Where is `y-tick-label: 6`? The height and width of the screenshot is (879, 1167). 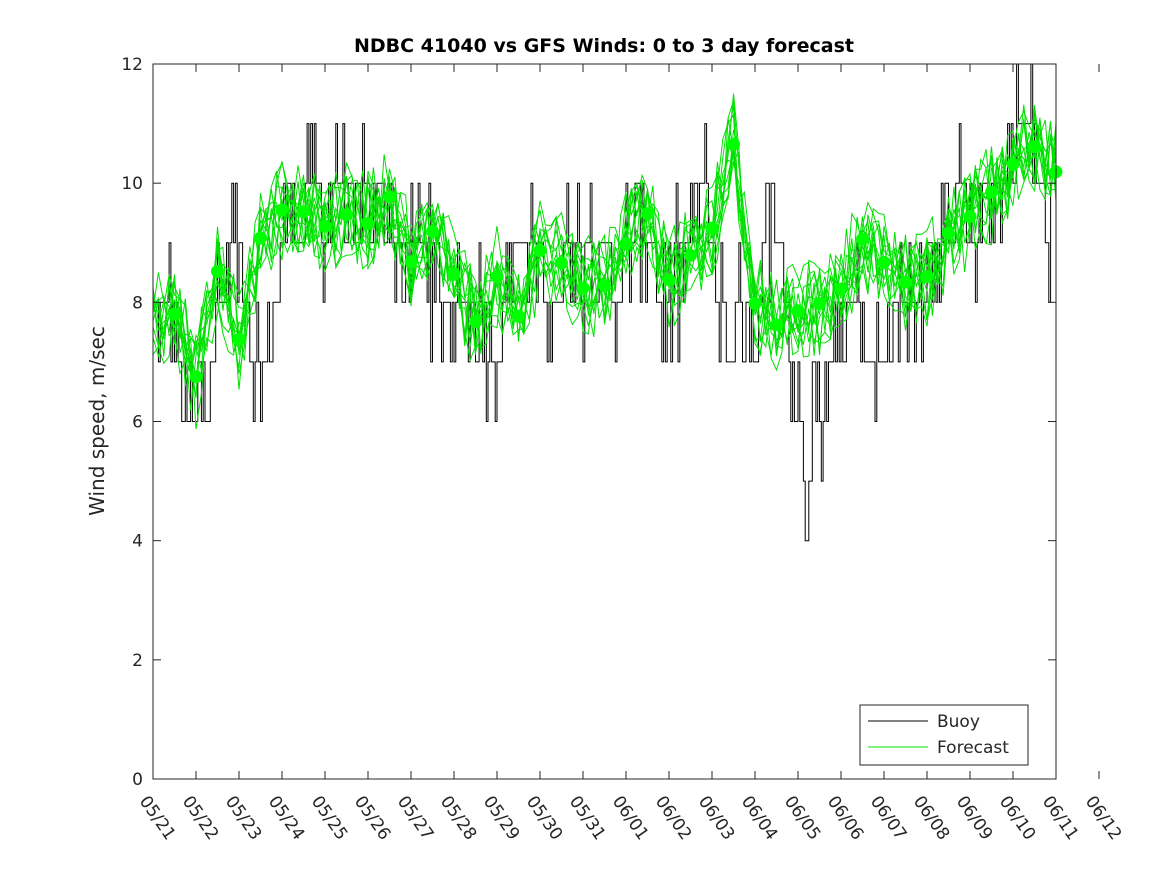 y-tick-label: 6 is located at coordinates (137, 423).